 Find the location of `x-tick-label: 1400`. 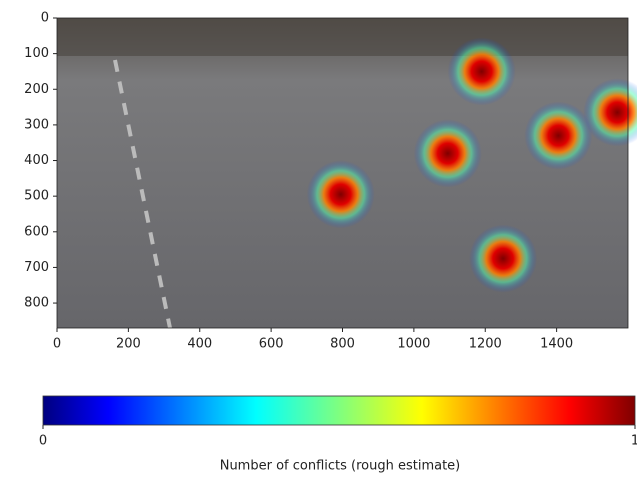

x-tick-label: 1400 is located at coordinates (556, 344).